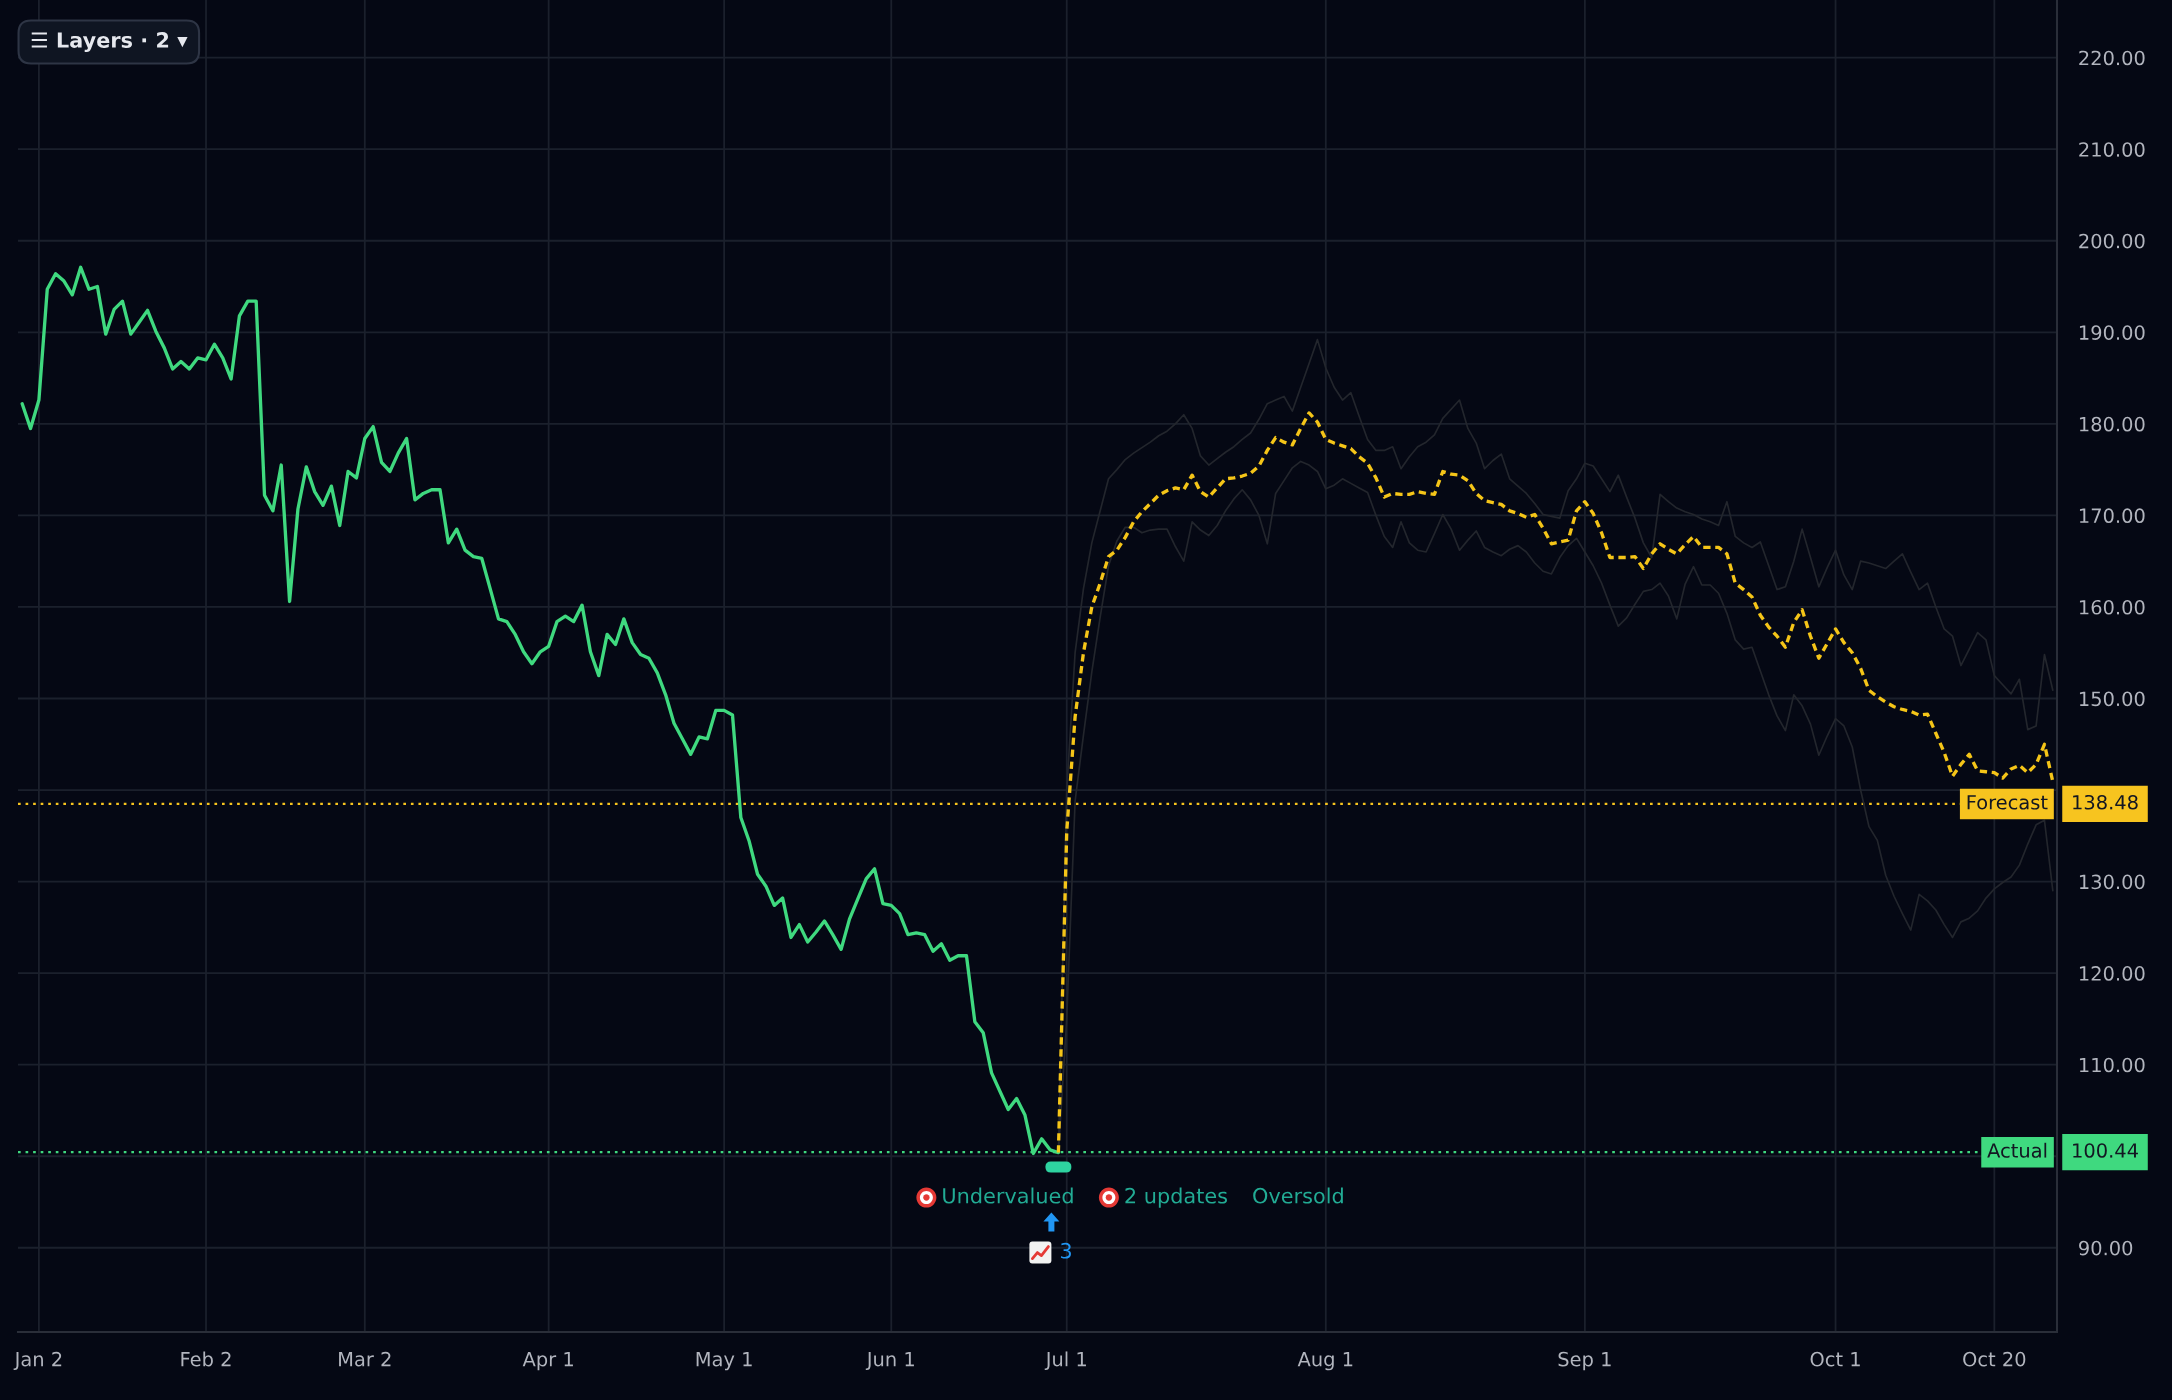 The height and width of the screenshot is (1400, 2172). I want to click on x-tick-label: Sep 1, so click(1584, 1361).